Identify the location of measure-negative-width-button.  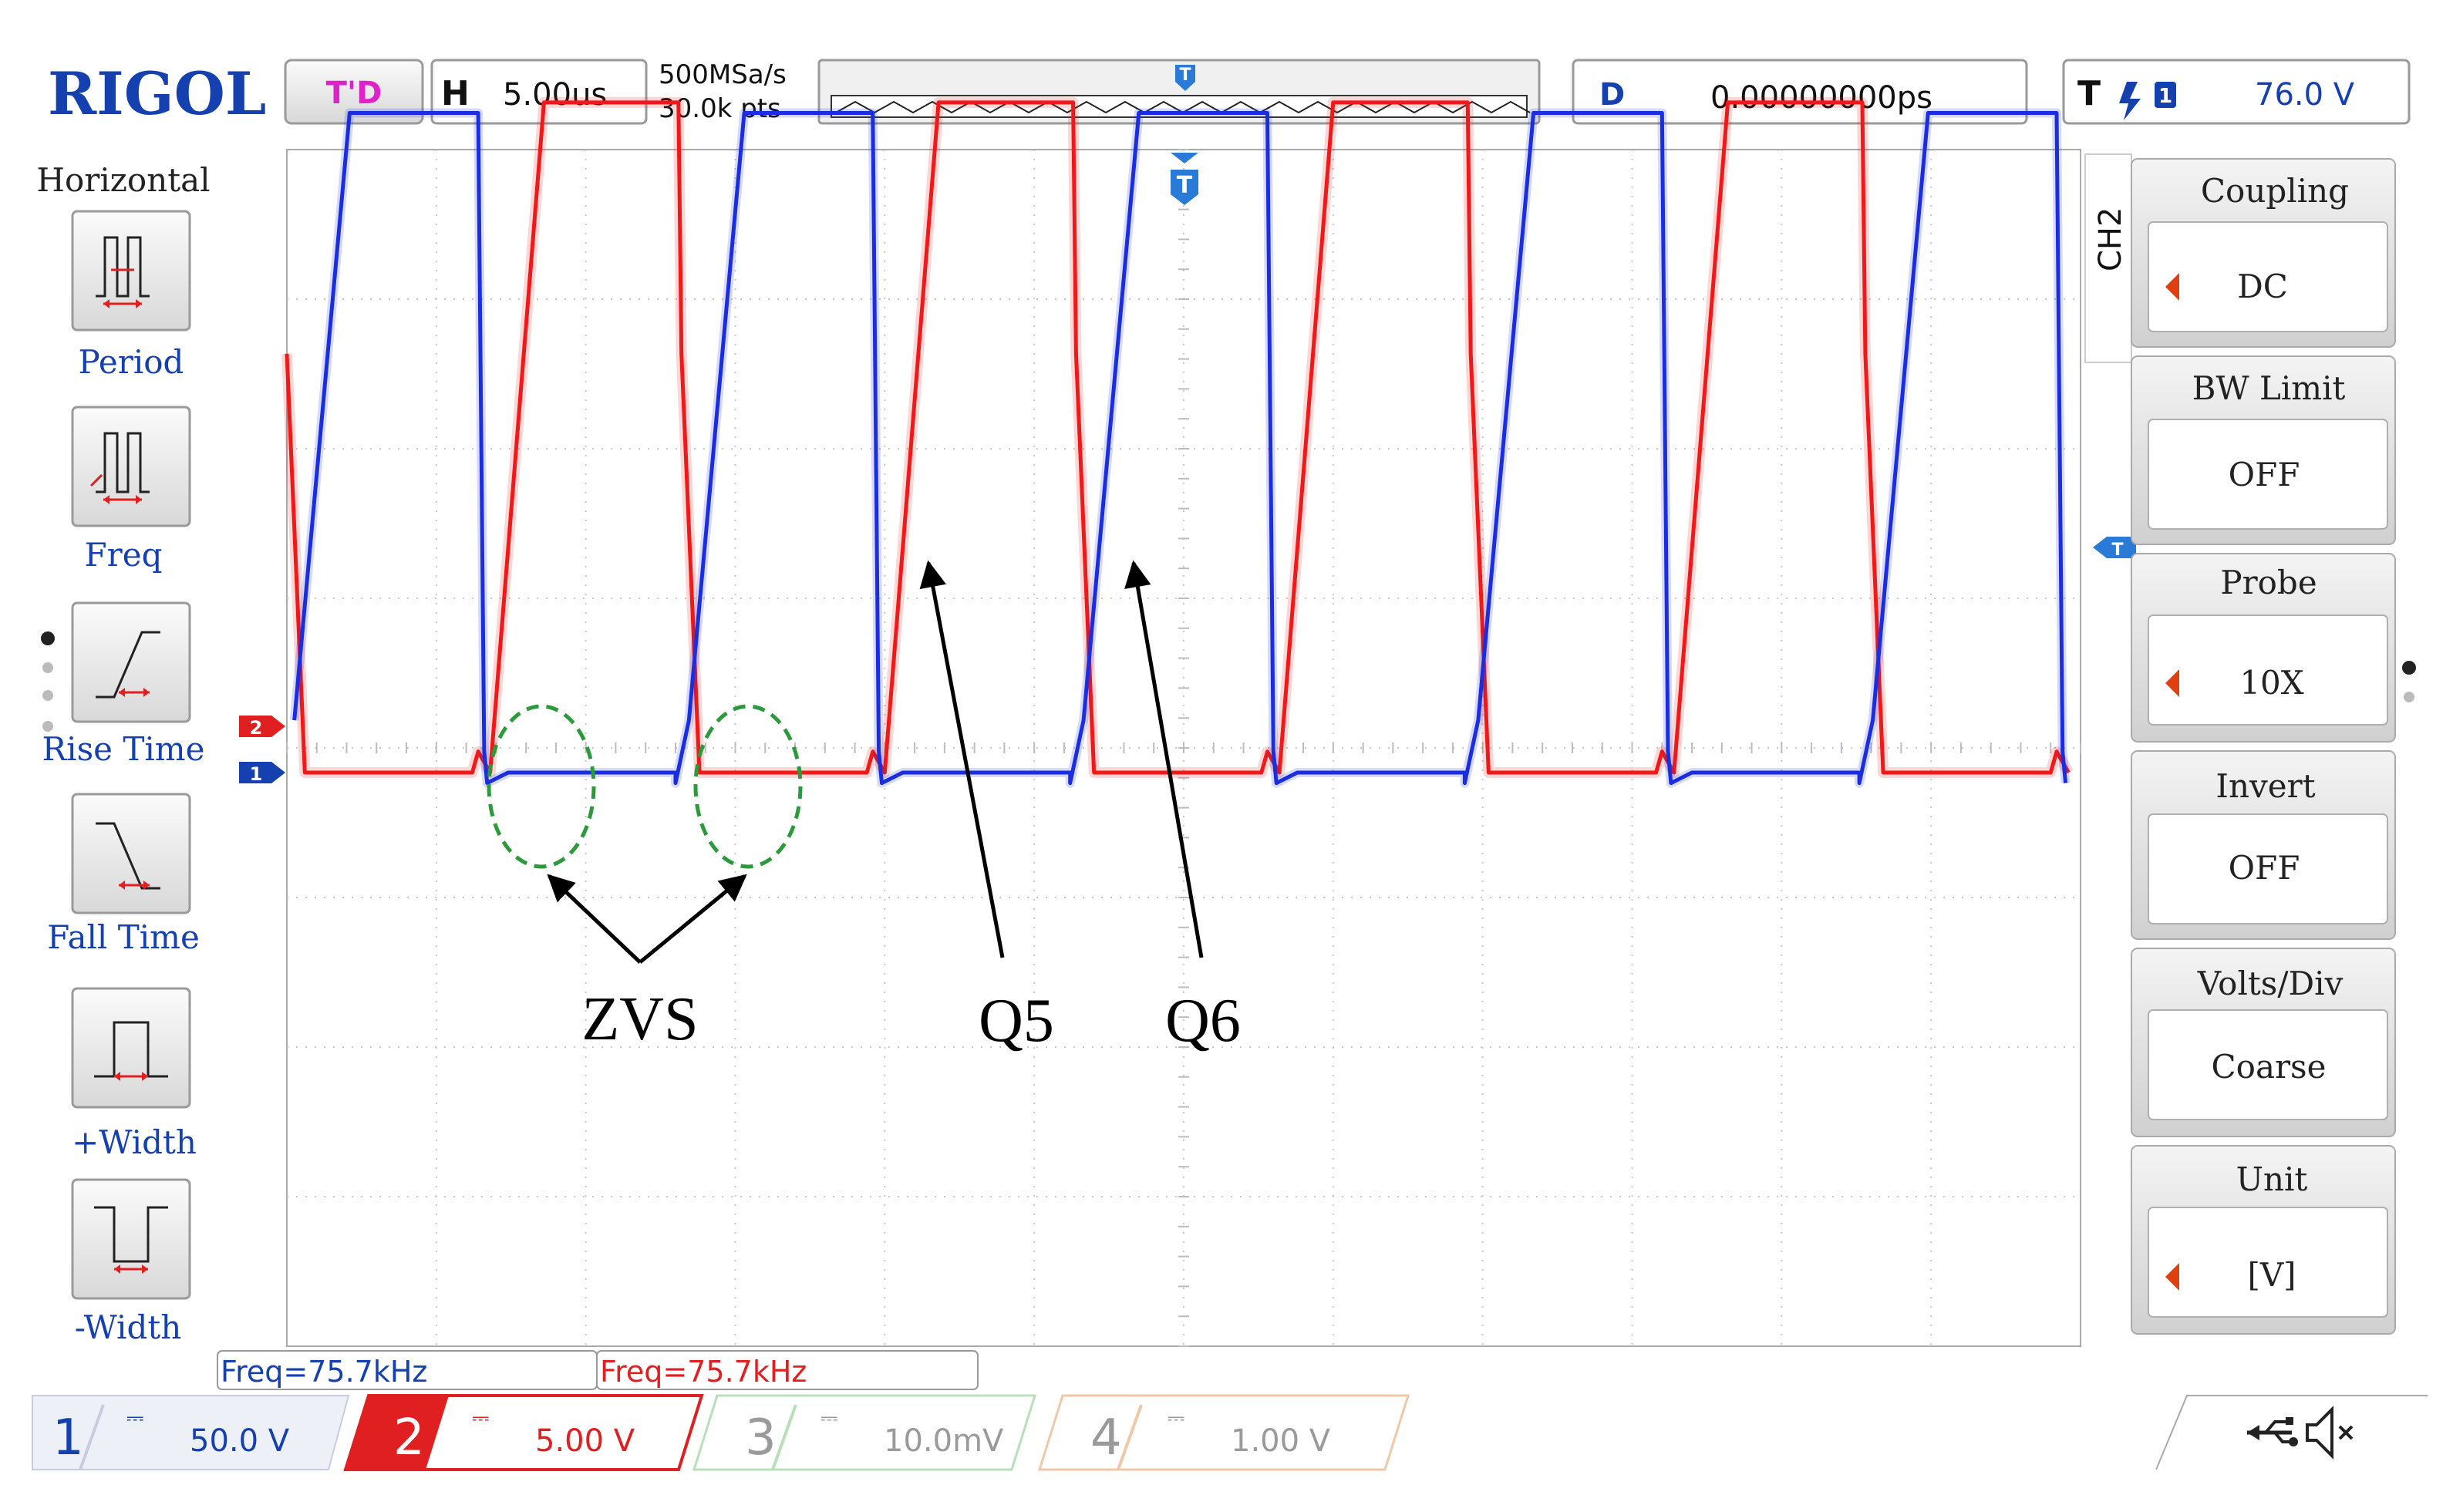
(131, 1239).